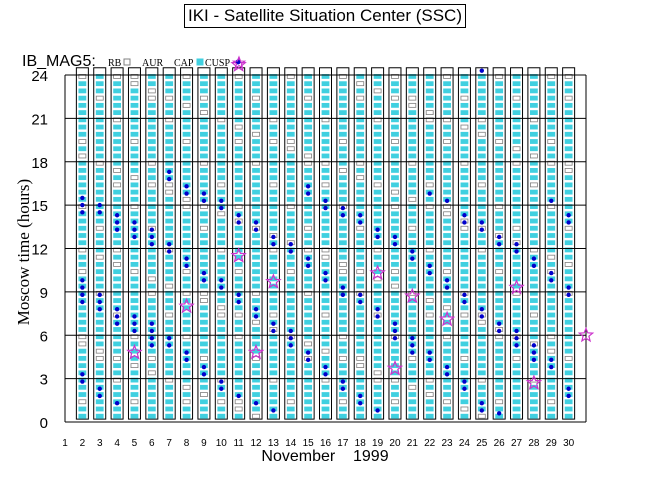 This screenshot has height=500, width=650. I want to click on chart-title: IKI - Satellite Situation Center (SSC), so click(325, 16).